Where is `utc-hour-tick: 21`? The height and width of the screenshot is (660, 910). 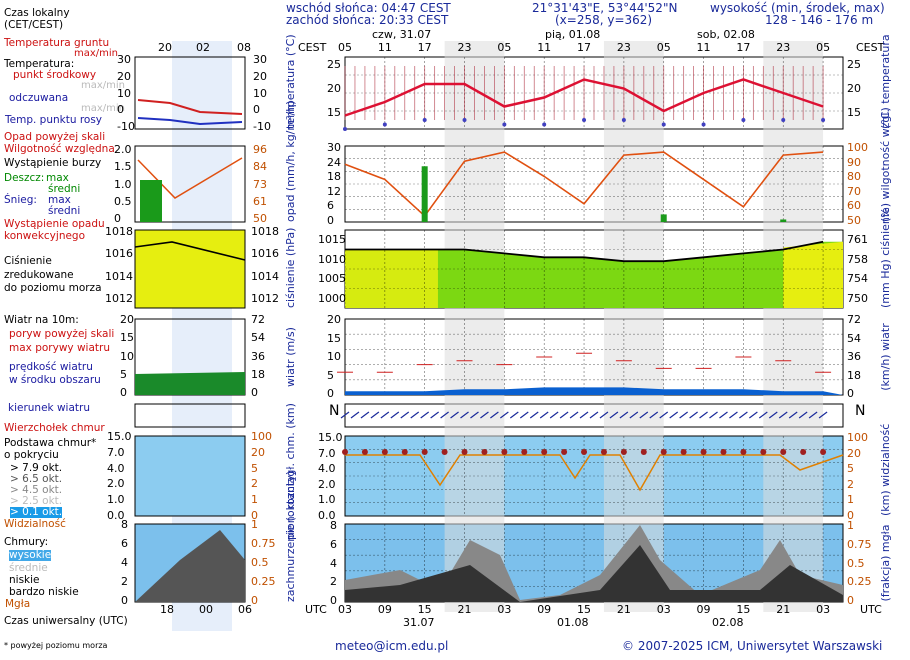 utc-hour-tick: 21 is located at coordinates (464, 609).